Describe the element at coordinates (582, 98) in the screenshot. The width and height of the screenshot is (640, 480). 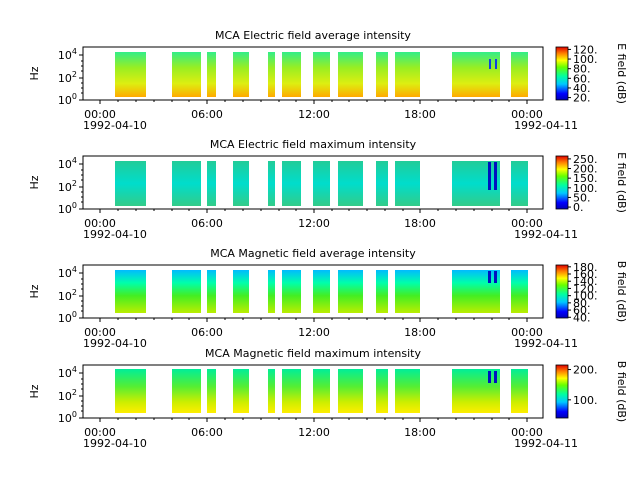
I see `colorbar-tick-label: 20.` at that location.